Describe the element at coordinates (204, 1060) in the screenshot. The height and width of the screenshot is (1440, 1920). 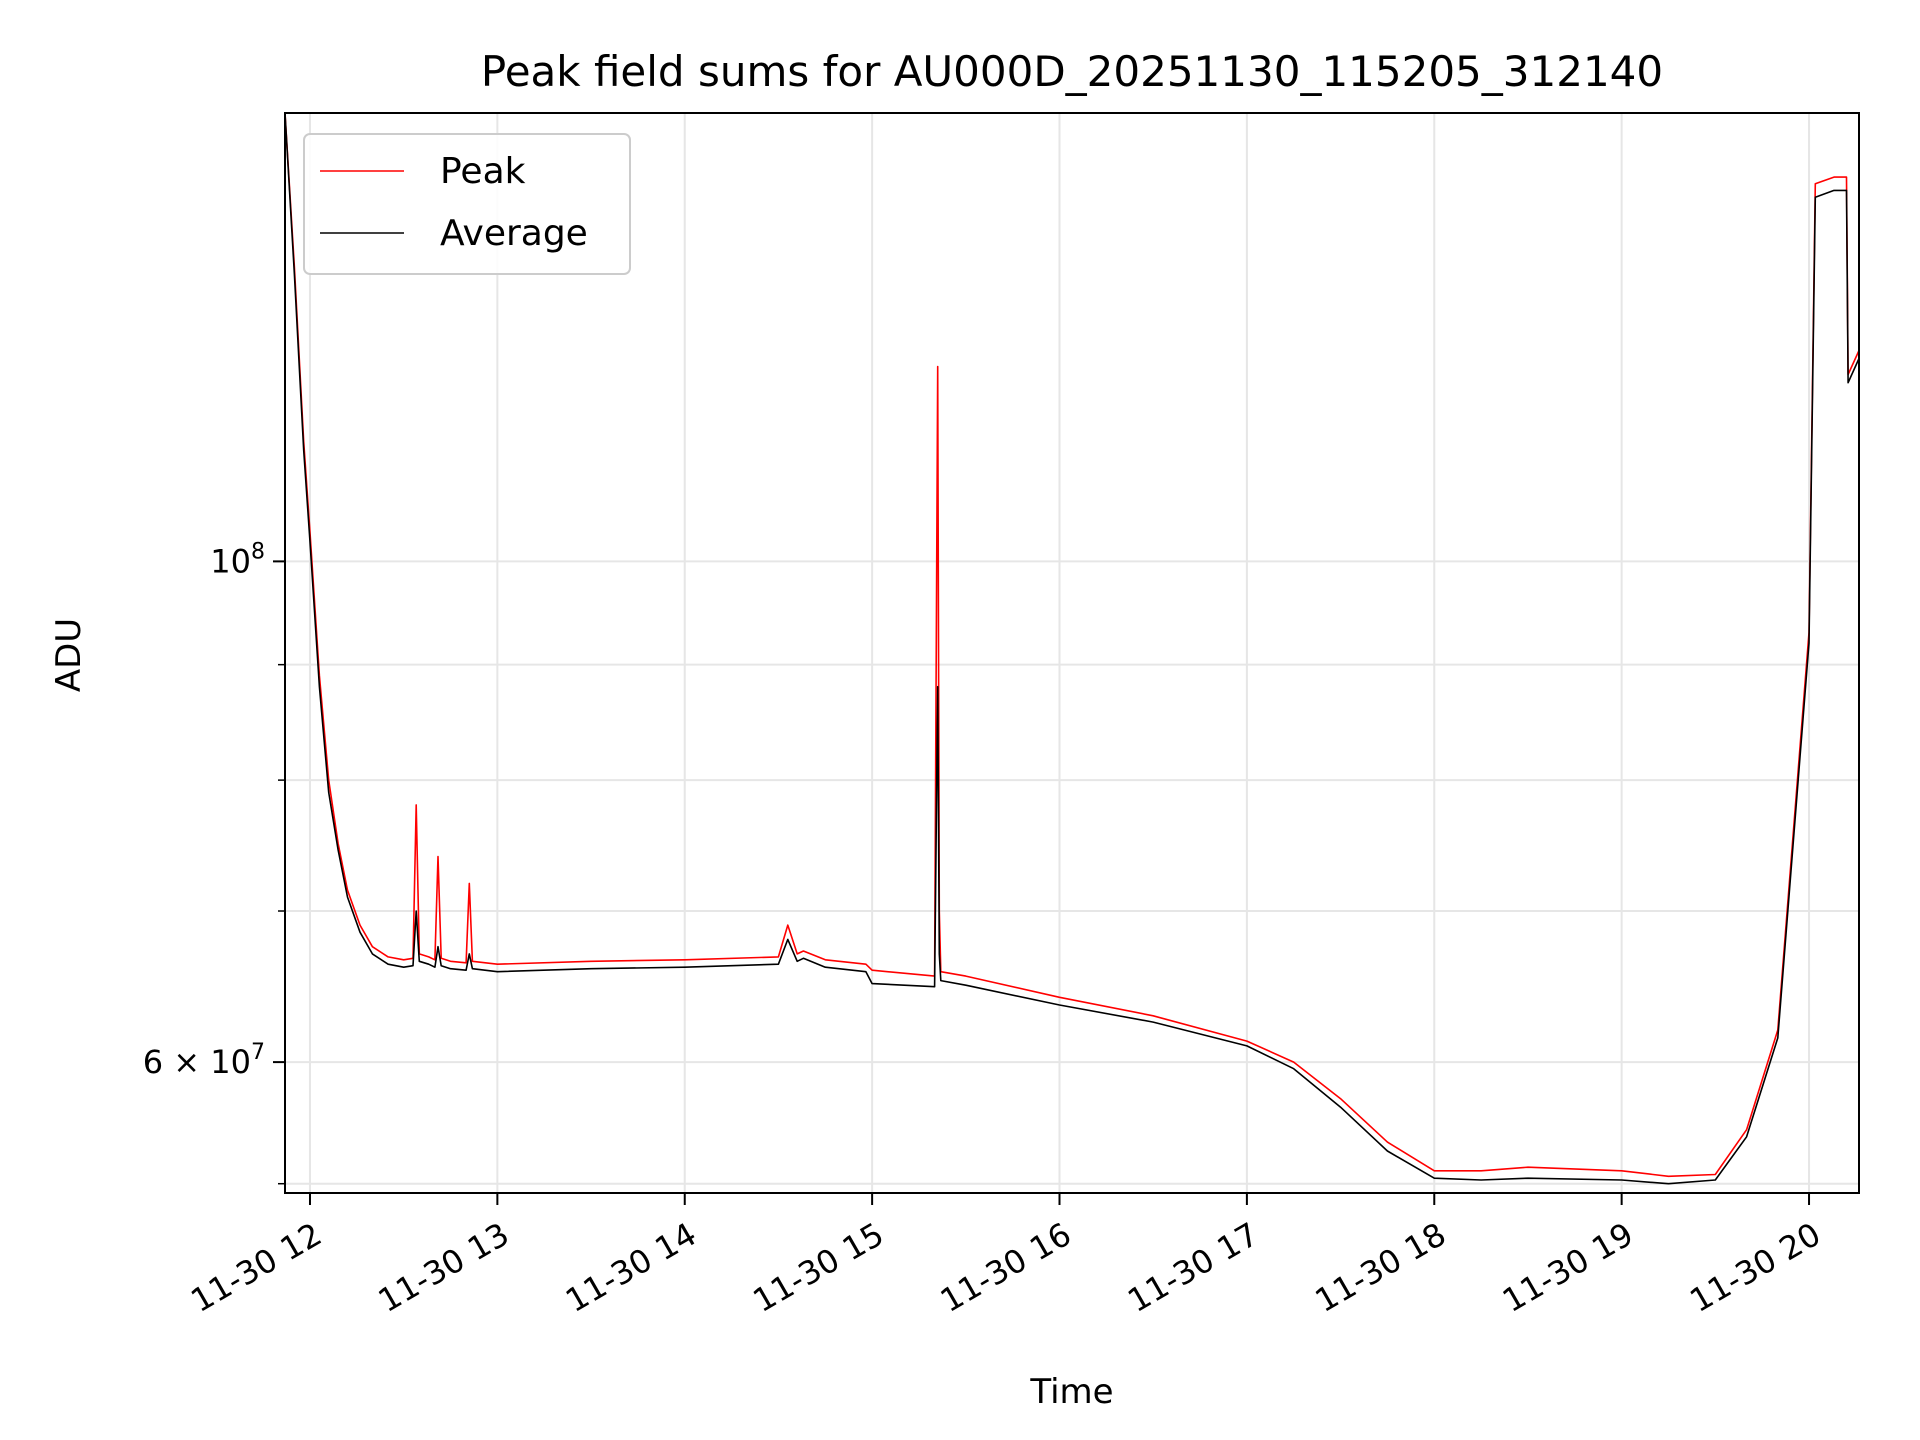
I see `y-tick-label: 6 × 107` at that location.